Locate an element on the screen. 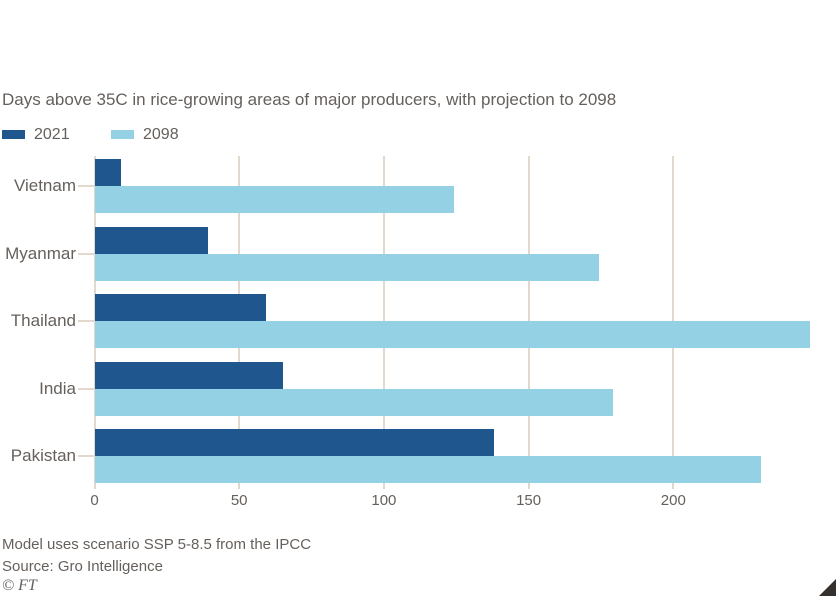  bar-2098-thailand is located at coordinates (452, 334).